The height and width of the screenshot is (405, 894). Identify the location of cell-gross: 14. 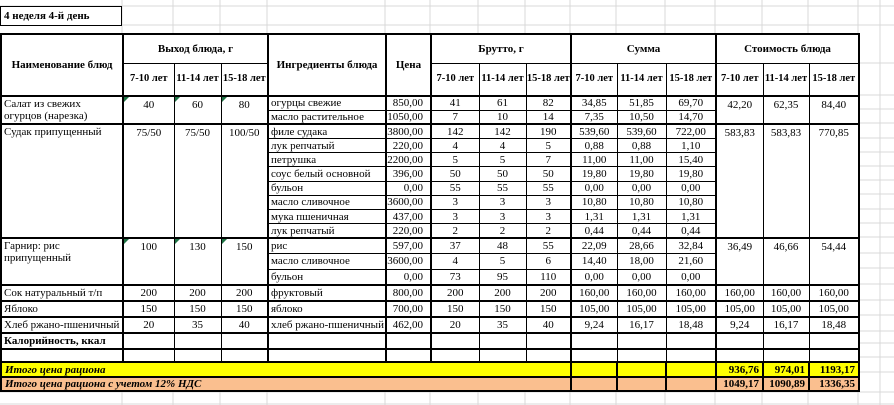
(549, 117).